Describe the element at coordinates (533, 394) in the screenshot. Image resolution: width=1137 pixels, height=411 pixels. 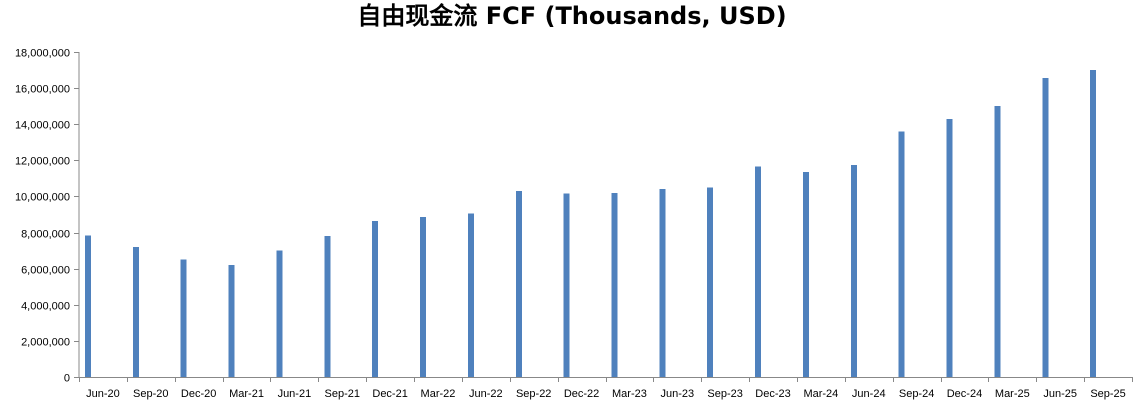
I see `x-tick-label: Sep-22` at that location.